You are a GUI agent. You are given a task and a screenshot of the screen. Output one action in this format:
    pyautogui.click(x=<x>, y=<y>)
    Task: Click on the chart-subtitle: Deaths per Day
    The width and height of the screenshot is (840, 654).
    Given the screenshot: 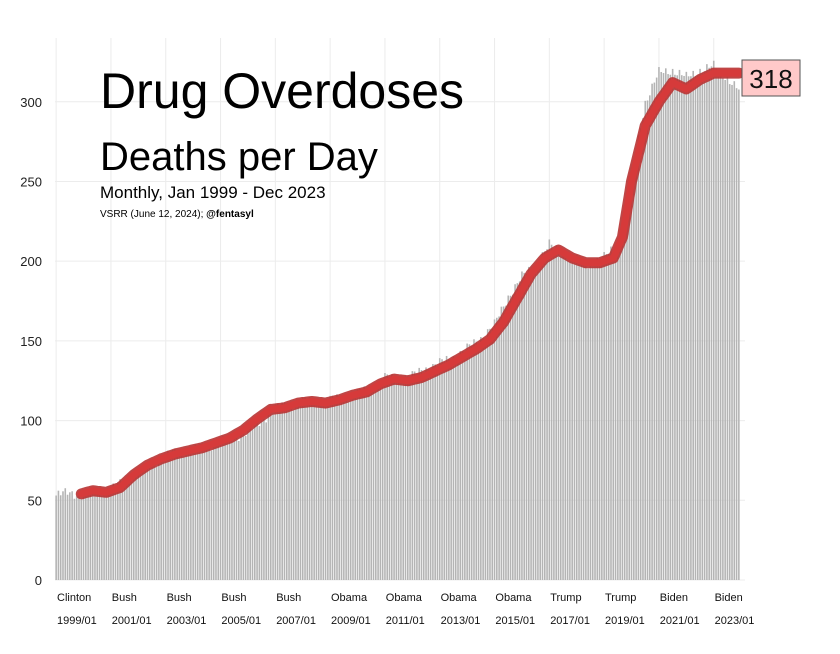 What is the action you would take?
    pyautogui.click(x=239, y=157)
    